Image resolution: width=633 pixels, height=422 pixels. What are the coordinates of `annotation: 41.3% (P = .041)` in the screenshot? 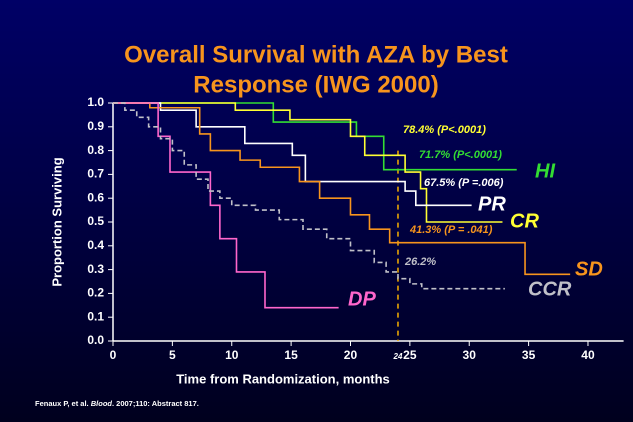 It's located at (451, 230).